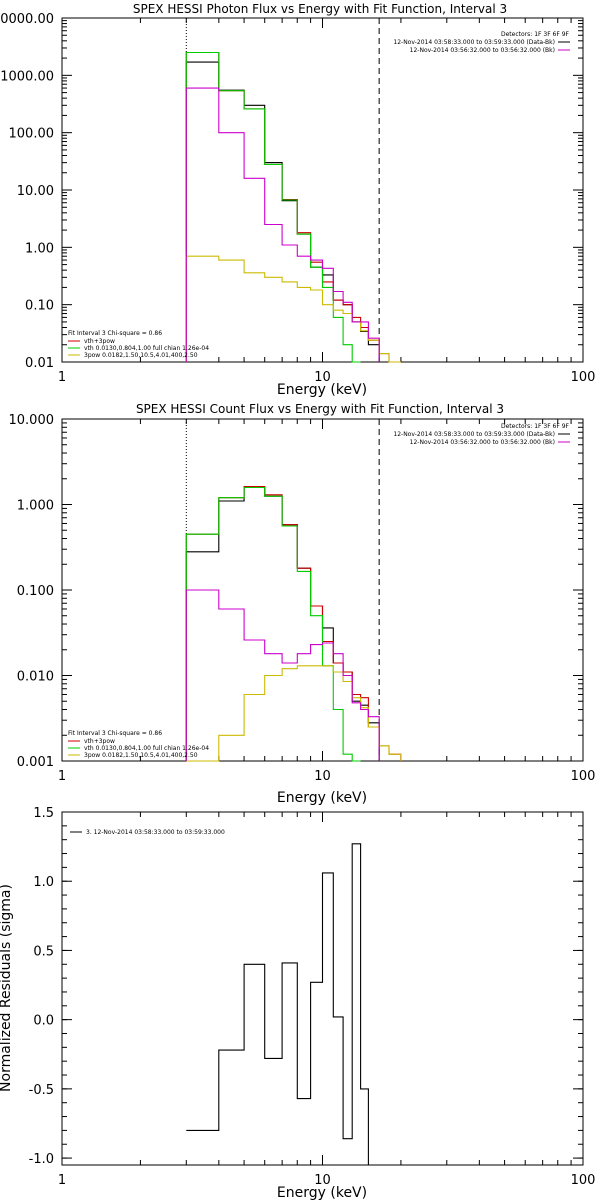 The height and width of the screenshot is (1200, 600). I want to click on y-tick-label: 0.010, so click(35, 677).